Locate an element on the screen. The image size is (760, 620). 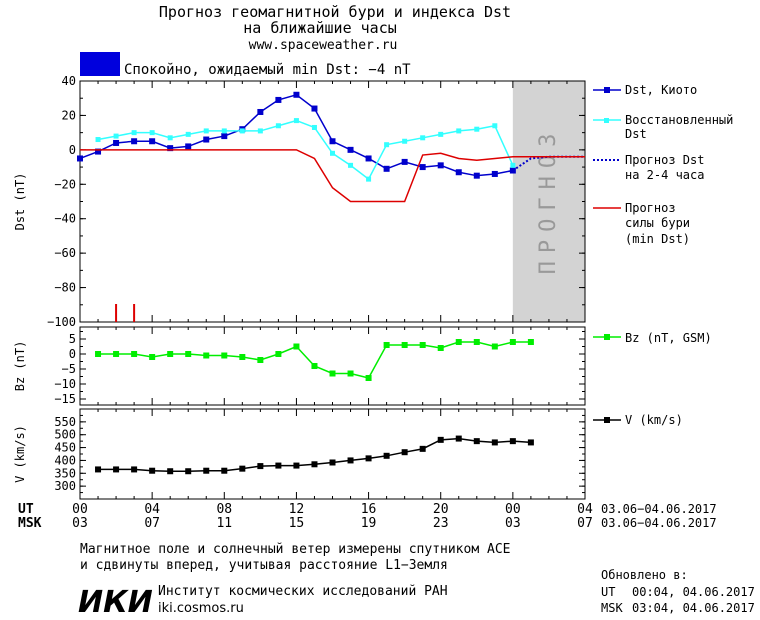
legend-storm-forecast-label3: (min Dst) is located at coordinates (657, 239).